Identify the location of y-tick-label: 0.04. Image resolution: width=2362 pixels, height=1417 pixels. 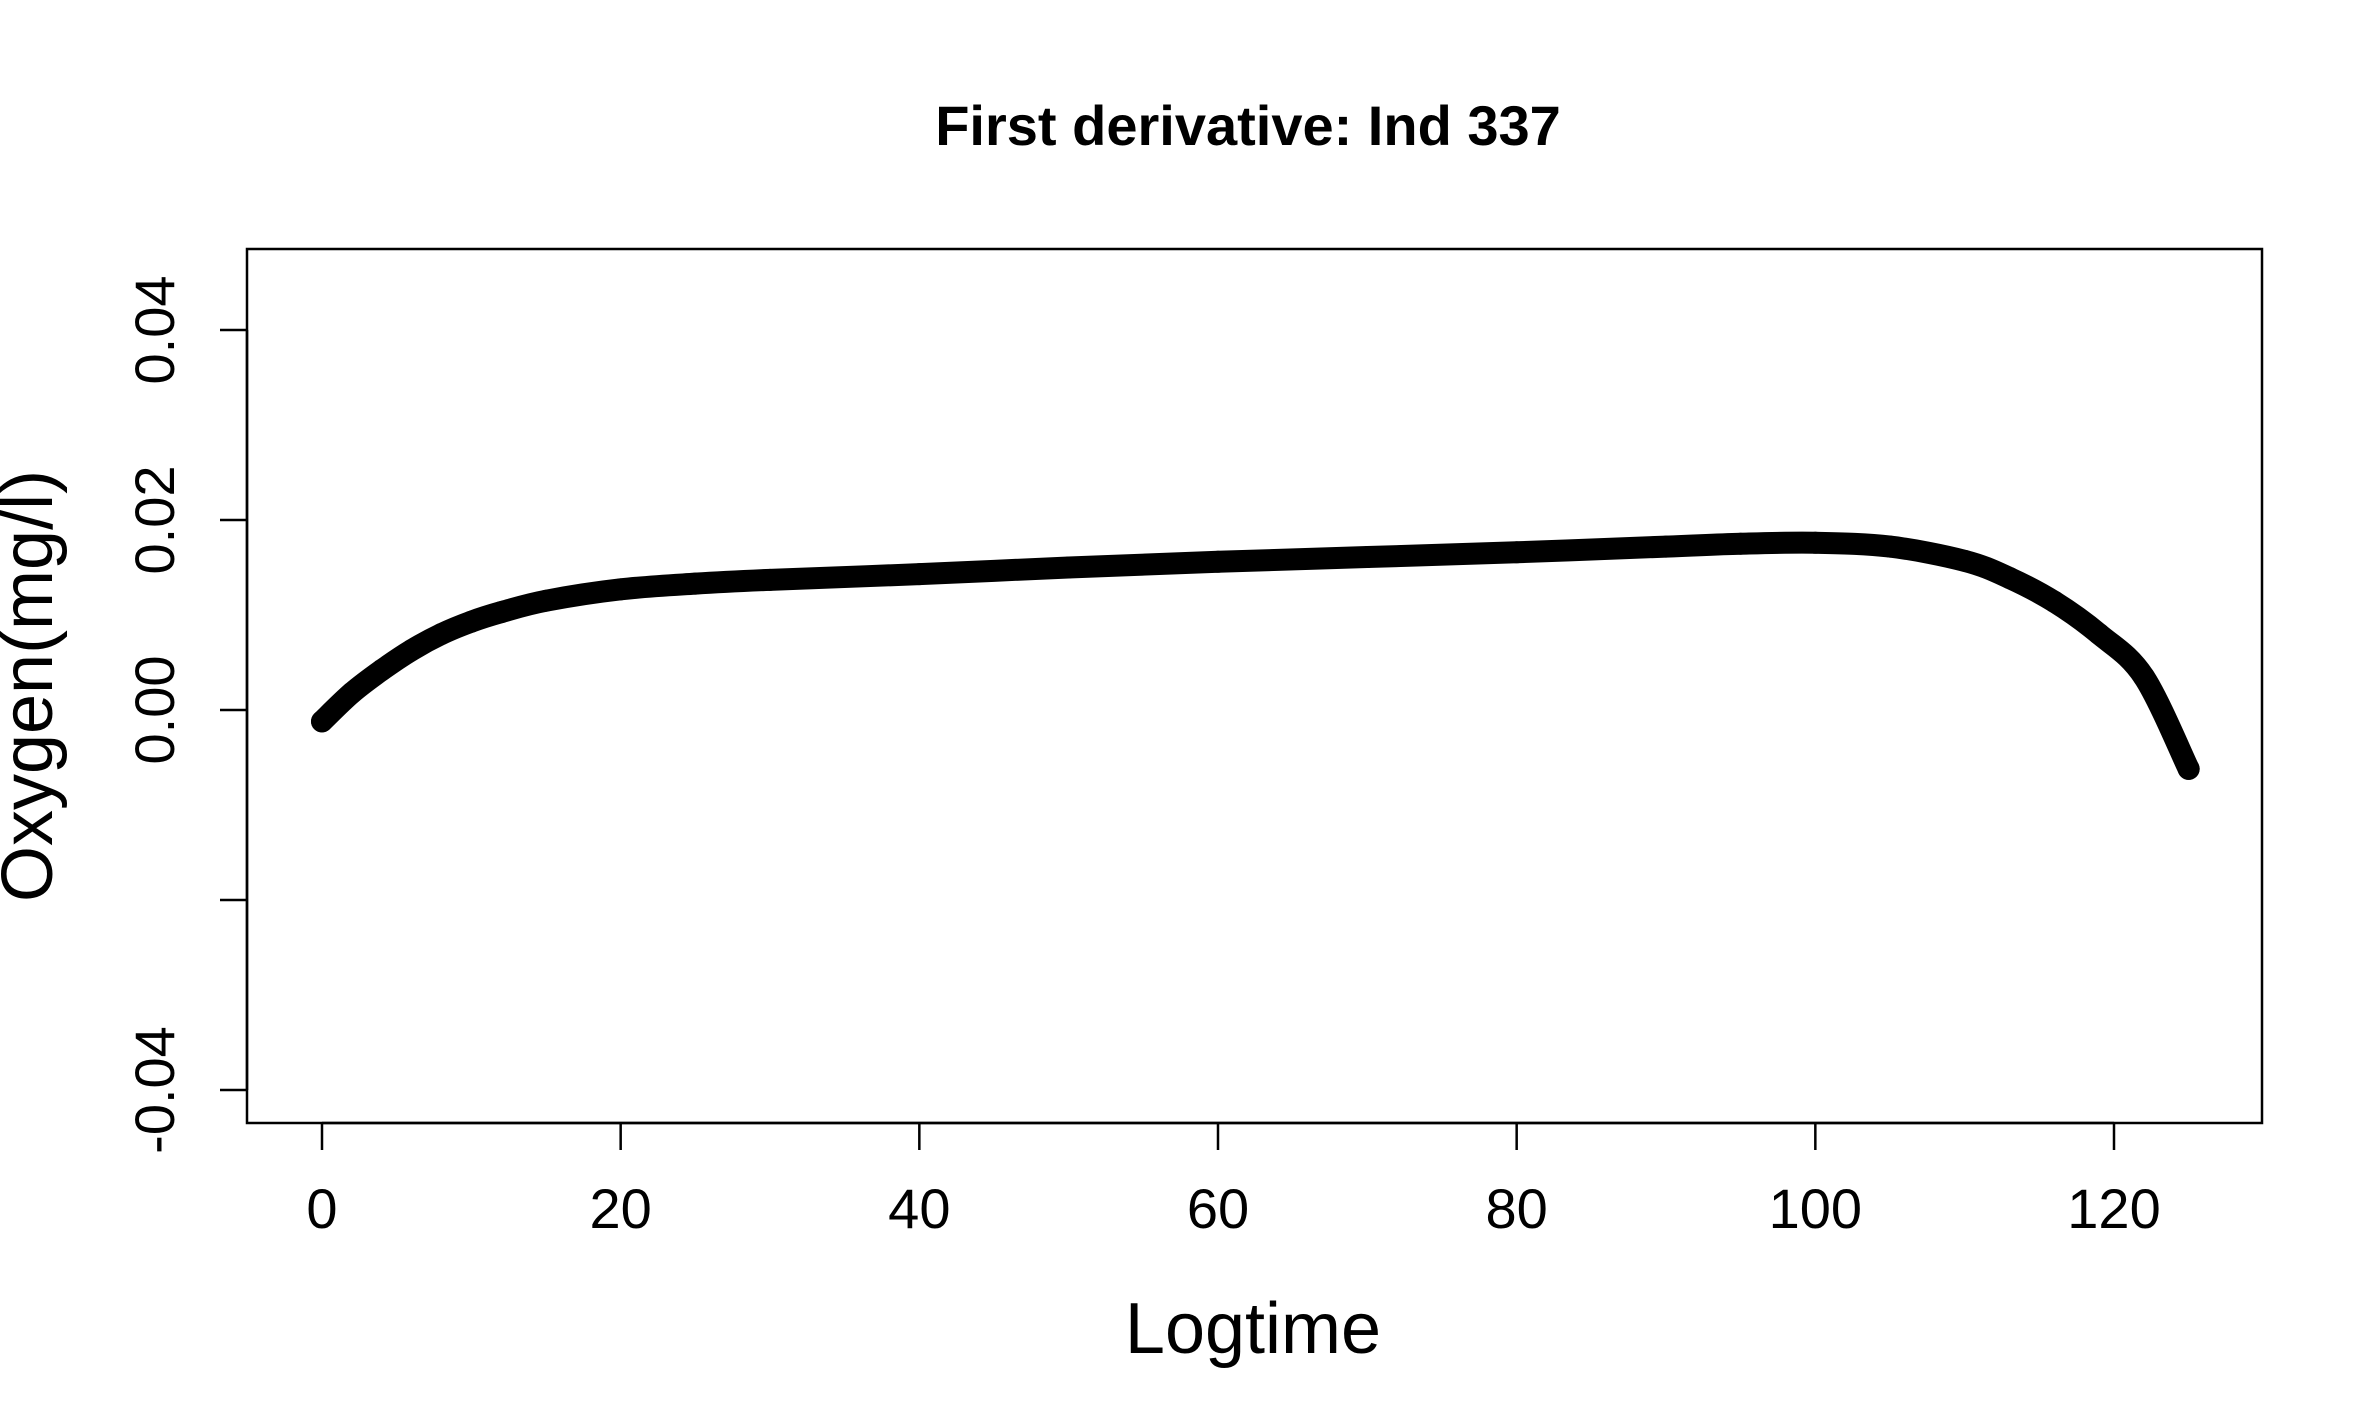
(154, 330).